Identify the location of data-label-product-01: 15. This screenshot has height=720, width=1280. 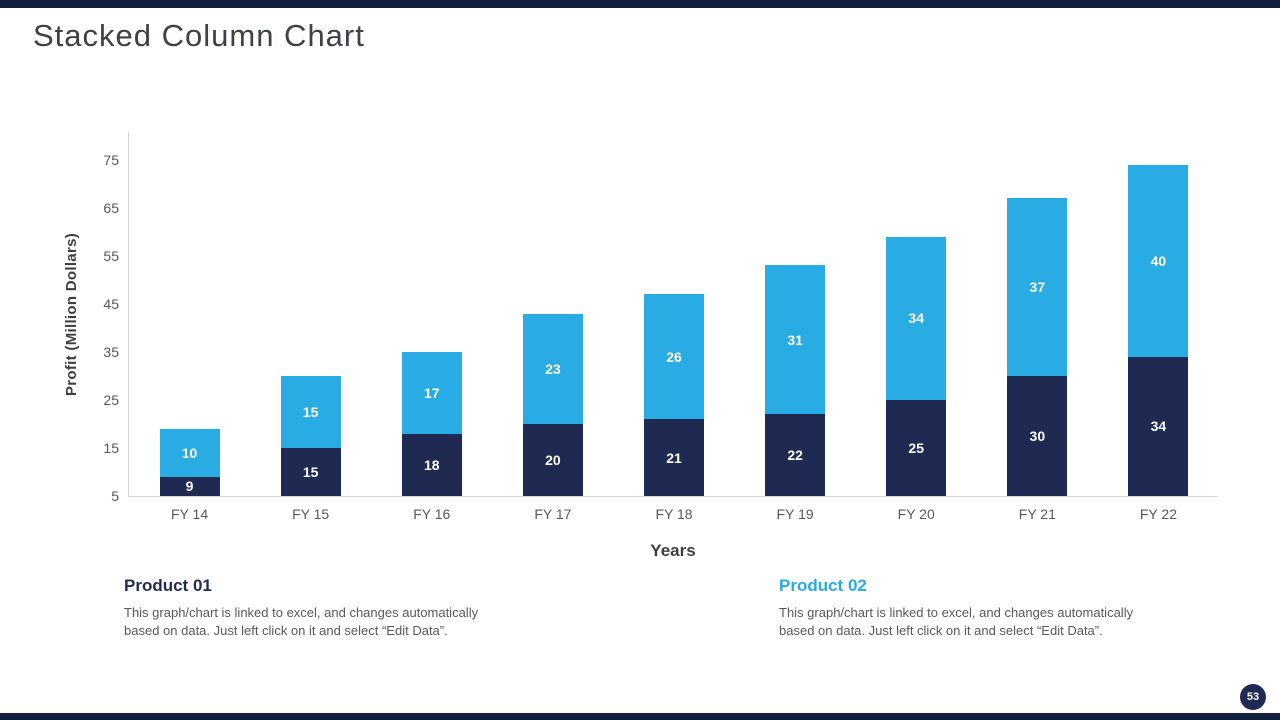
(310, 471).